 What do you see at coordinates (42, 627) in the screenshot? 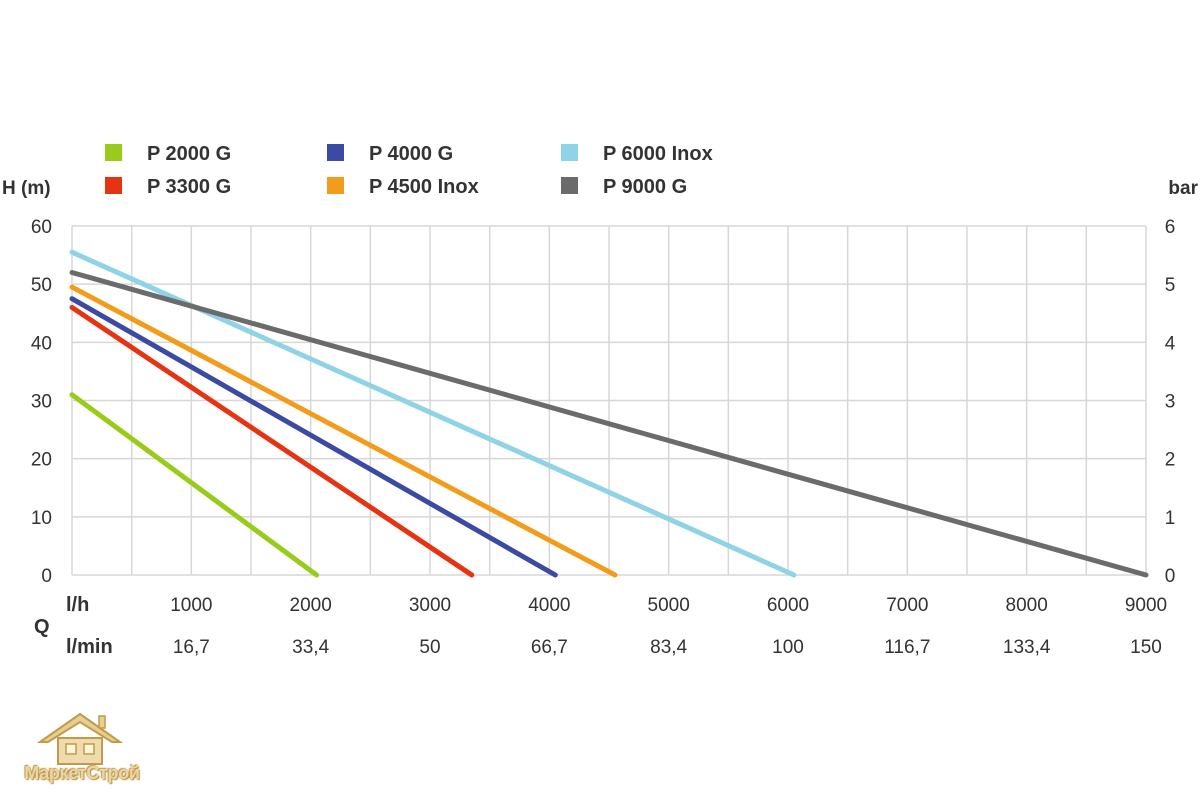
I see `q-label: Q` at bounding box center [42, 627].